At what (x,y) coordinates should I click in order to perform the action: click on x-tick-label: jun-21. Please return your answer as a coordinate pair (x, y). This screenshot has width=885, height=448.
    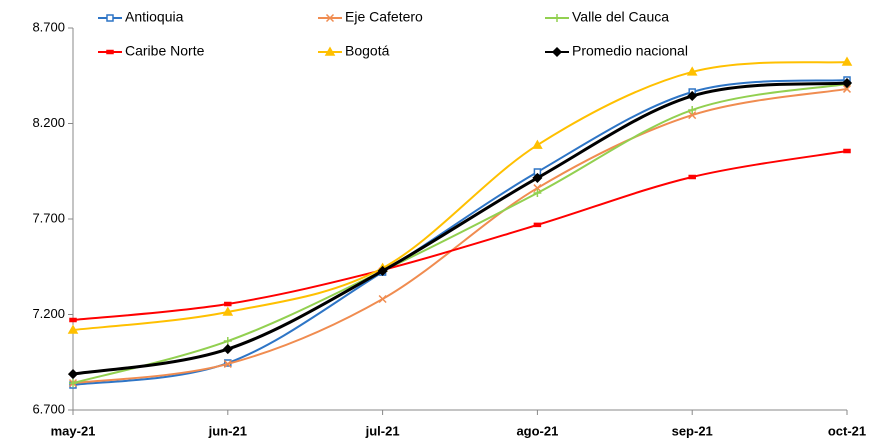
    Looking at the image, I should click on (227, 430).